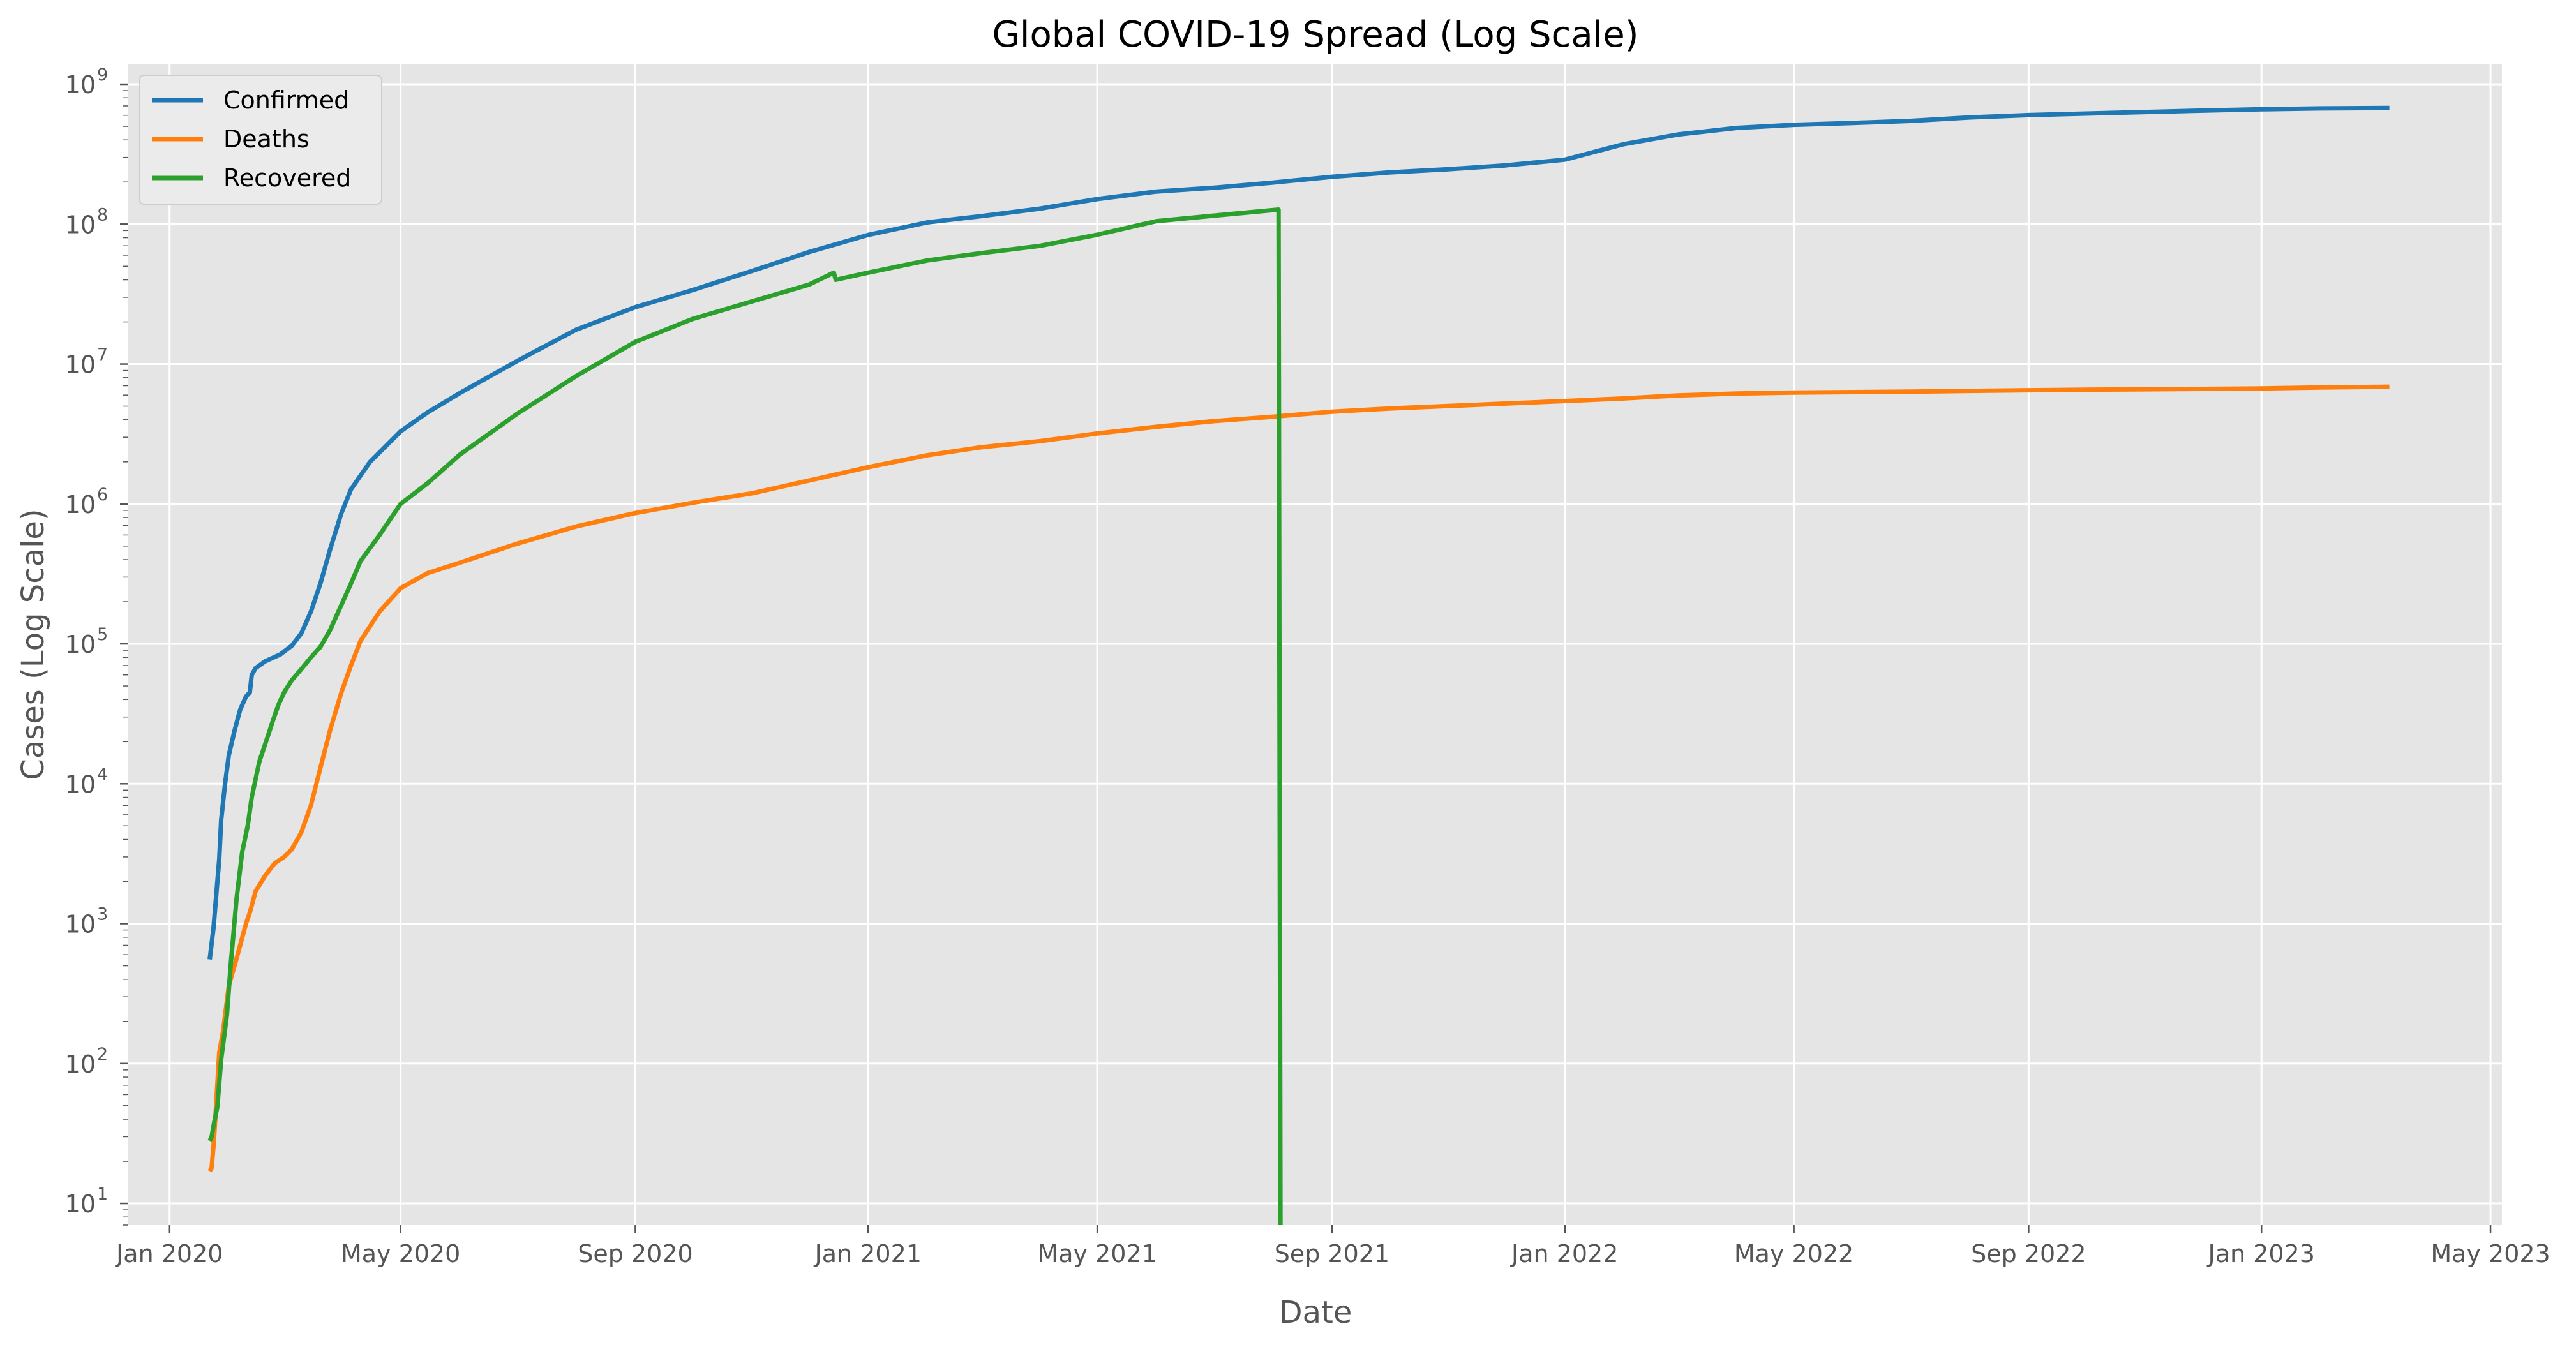 This screenshot has height=1347, width=2576. I want to click on legend: Confirmed Deaths Recovered, so click(260, 140).